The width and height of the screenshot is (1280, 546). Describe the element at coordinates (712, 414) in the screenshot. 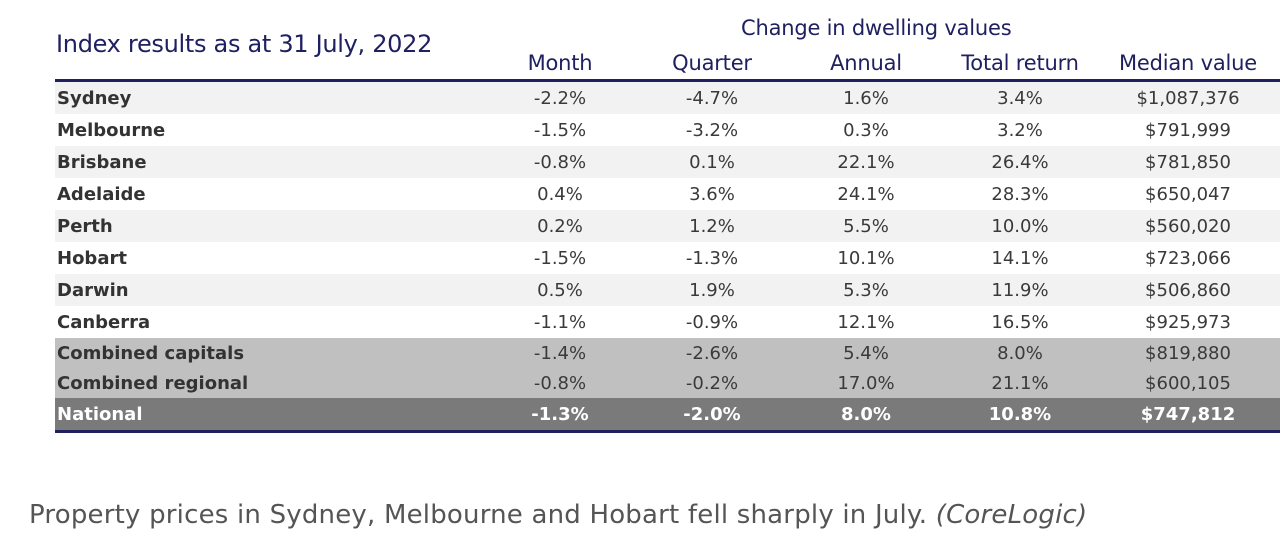

I see `cell-quarter: -2.0%` at that location.